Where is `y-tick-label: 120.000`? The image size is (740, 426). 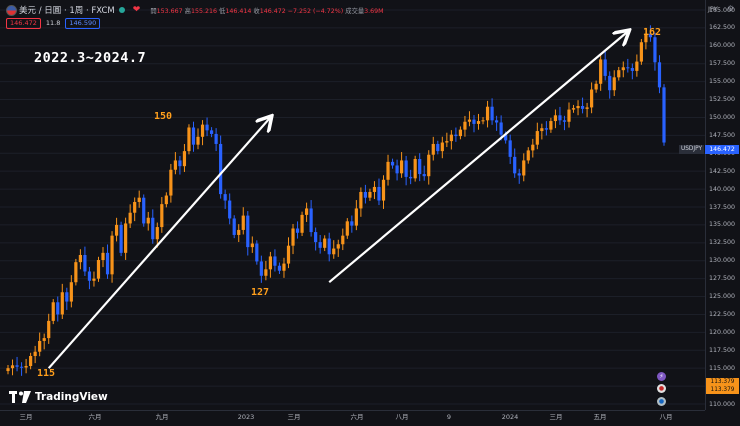 y-tick-label: 120.000 is located at coordinates (722, 332).